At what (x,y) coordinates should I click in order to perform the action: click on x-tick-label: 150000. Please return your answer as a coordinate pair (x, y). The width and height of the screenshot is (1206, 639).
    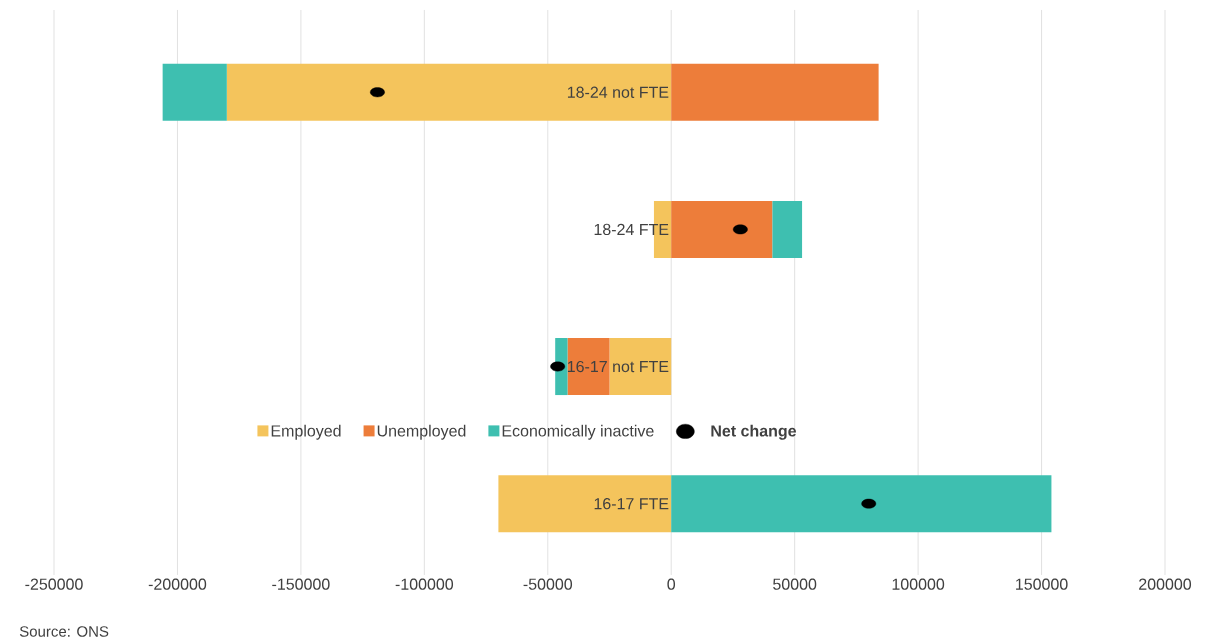
    Looking at the image, I should click on (1042, 584).